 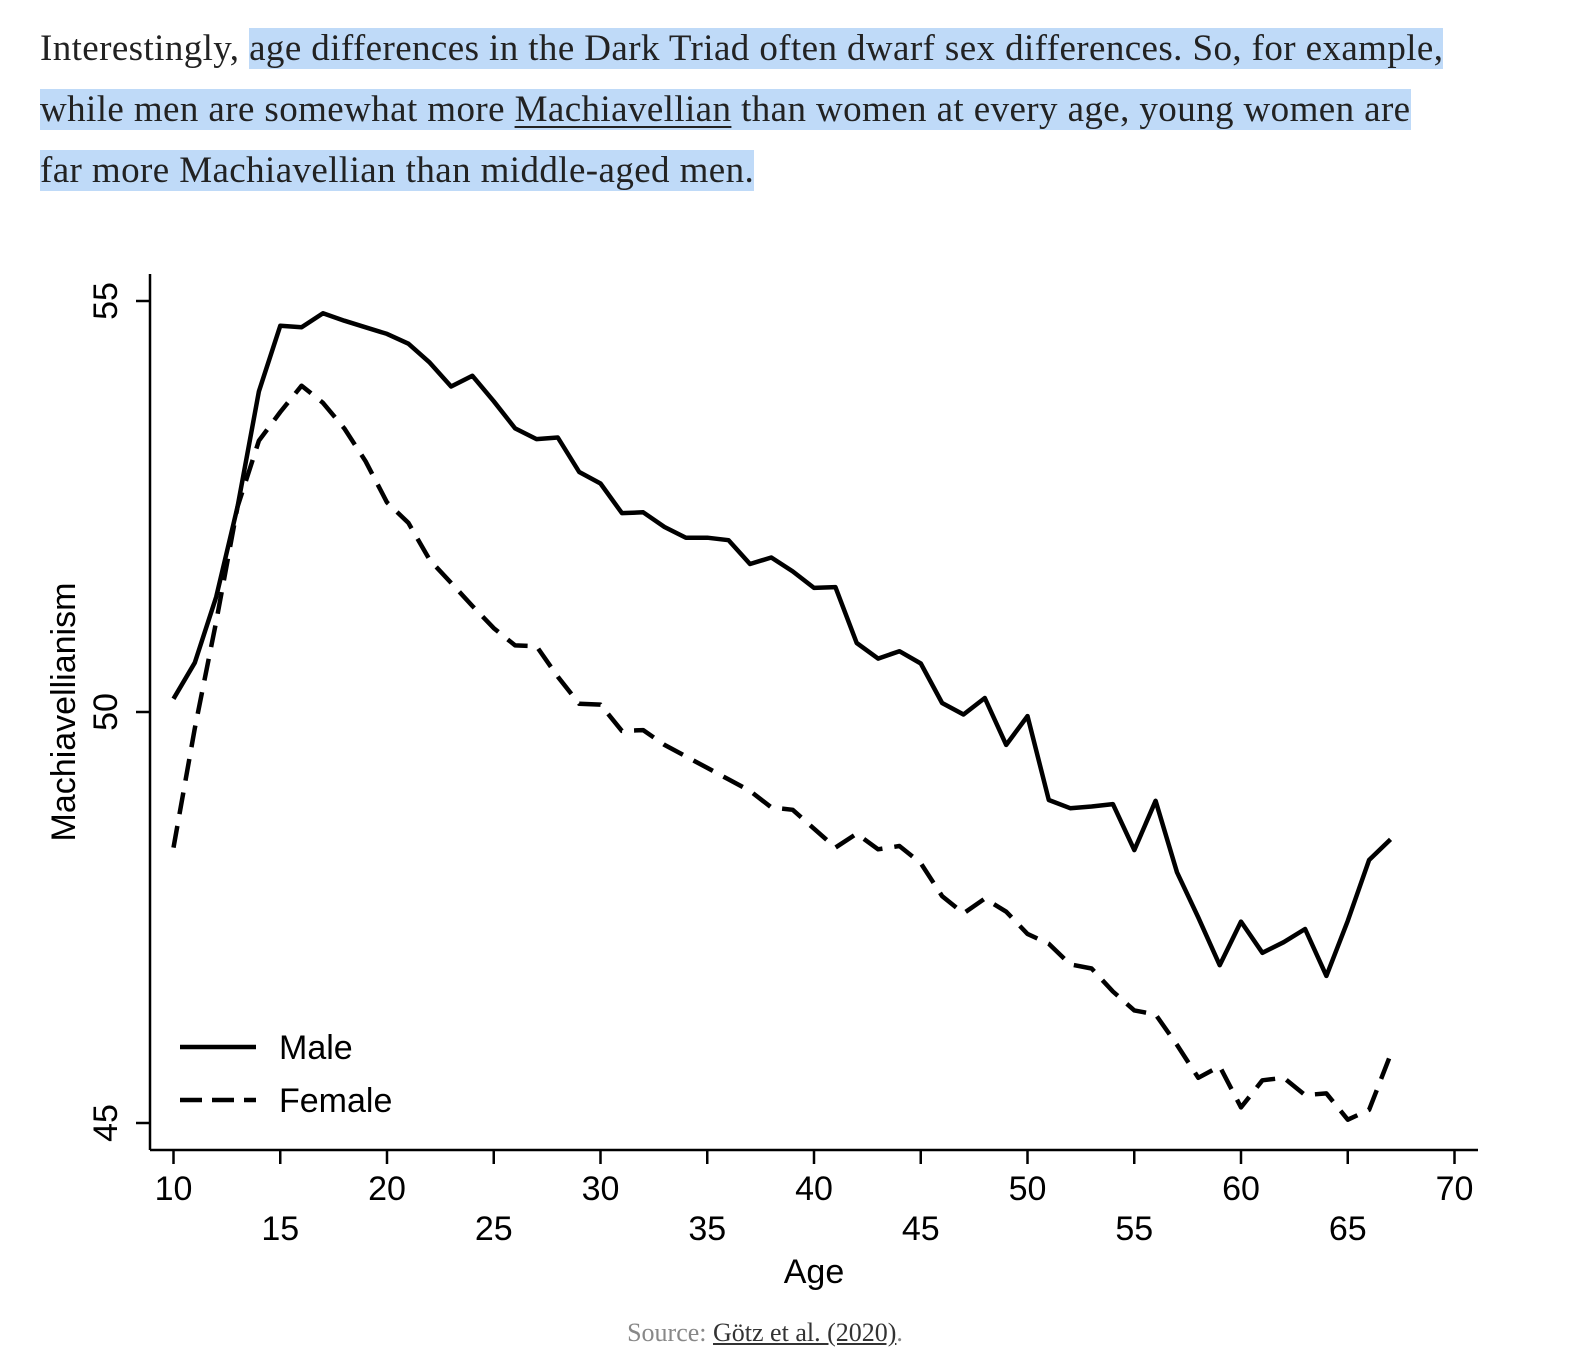 I want to click on y-tick-label: 50, so click(x=106, y=712).